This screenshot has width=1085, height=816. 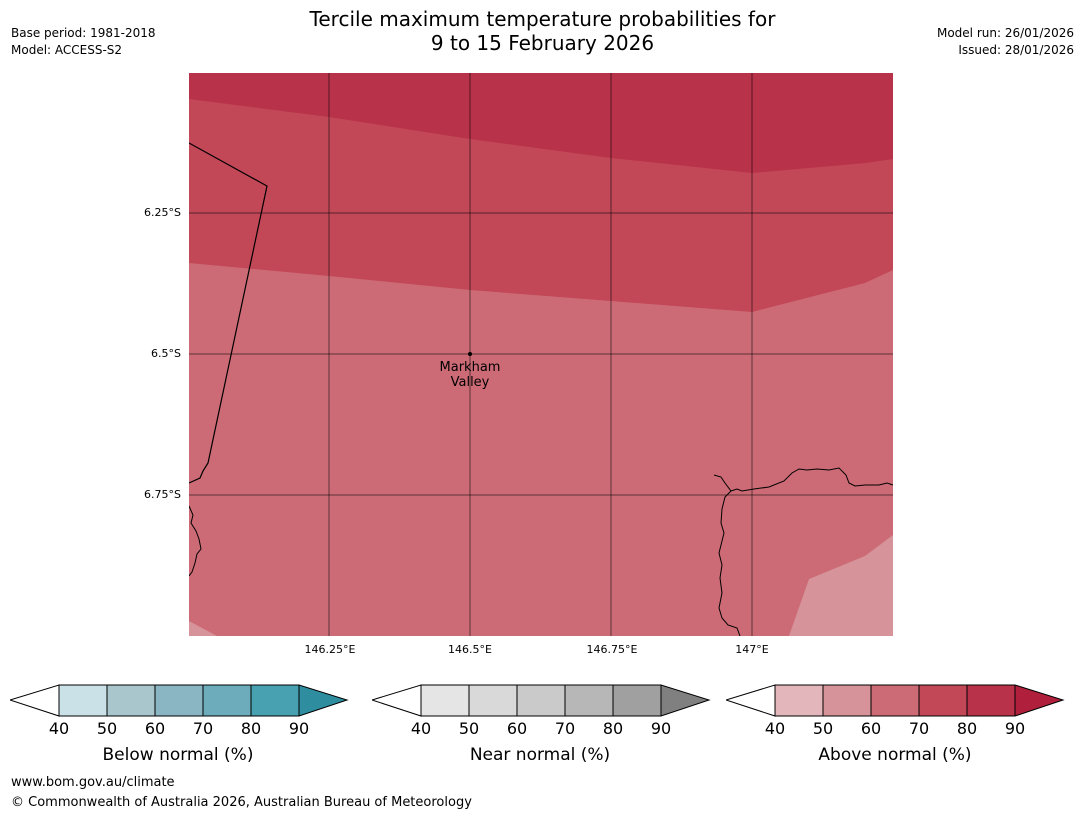 I want to click on colorbar-near-tick-50: 50, so click(x=469, y=728).